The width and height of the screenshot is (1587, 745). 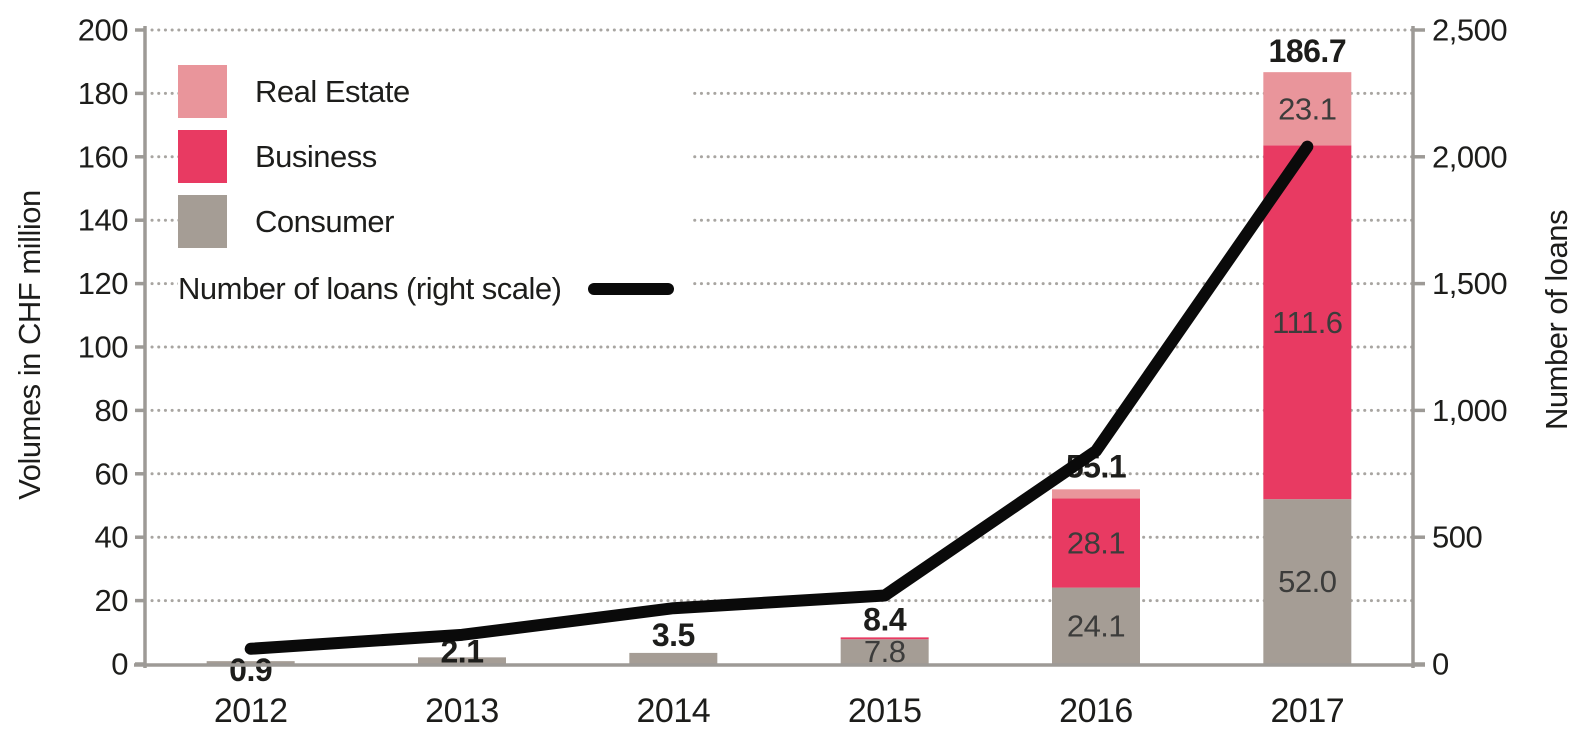 What do you see at coordinates (1469, 410) in the screenshot?
I see `right-axis-tick-label: 1,000` at bounding box center [1469, 410].